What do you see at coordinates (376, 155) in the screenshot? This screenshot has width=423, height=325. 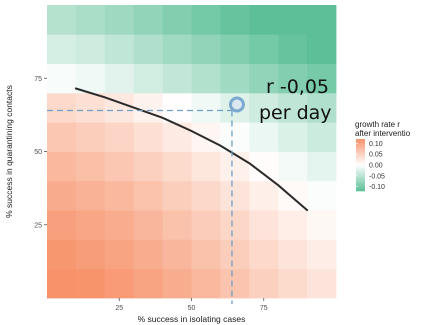 I see `legend-label: 0.05` at bounding box center [376, 155].